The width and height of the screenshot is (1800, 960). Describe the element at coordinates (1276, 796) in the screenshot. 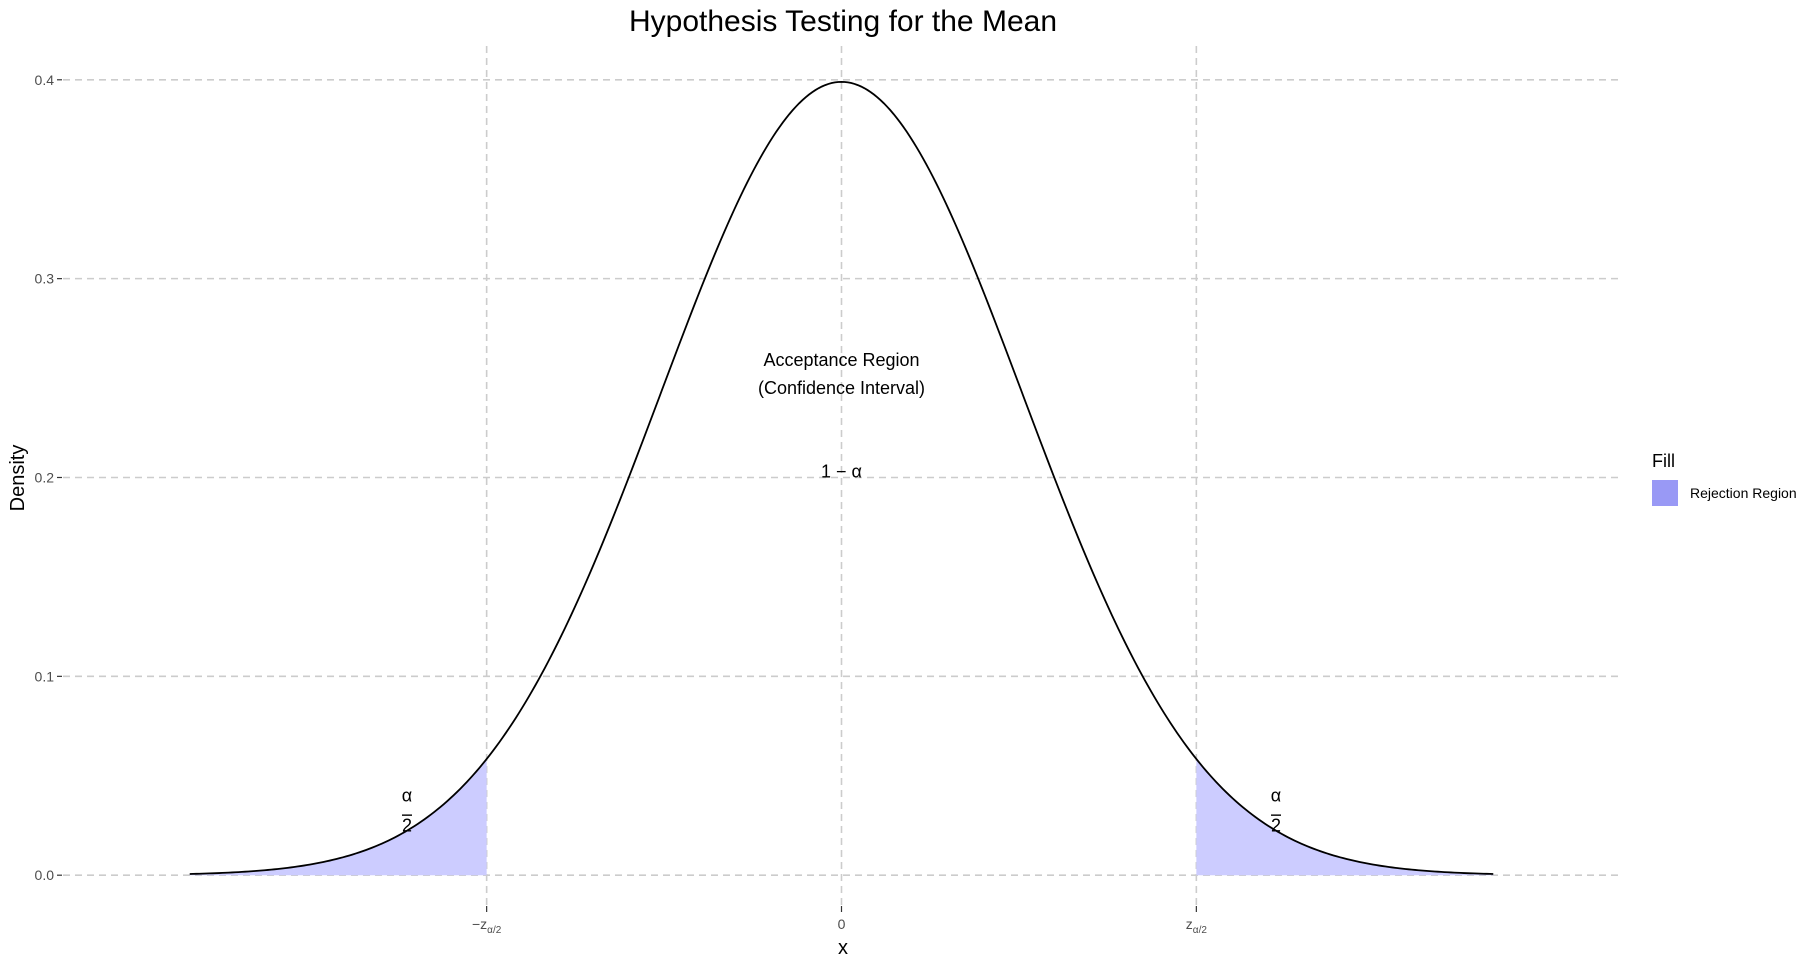

I see `annotation-5: α` at that location.